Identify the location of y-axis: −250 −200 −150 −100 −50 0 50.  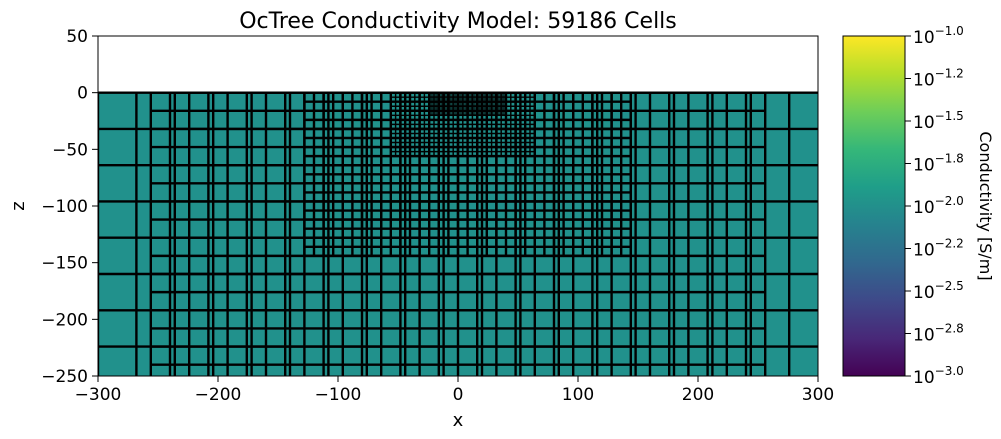
(69, 207).